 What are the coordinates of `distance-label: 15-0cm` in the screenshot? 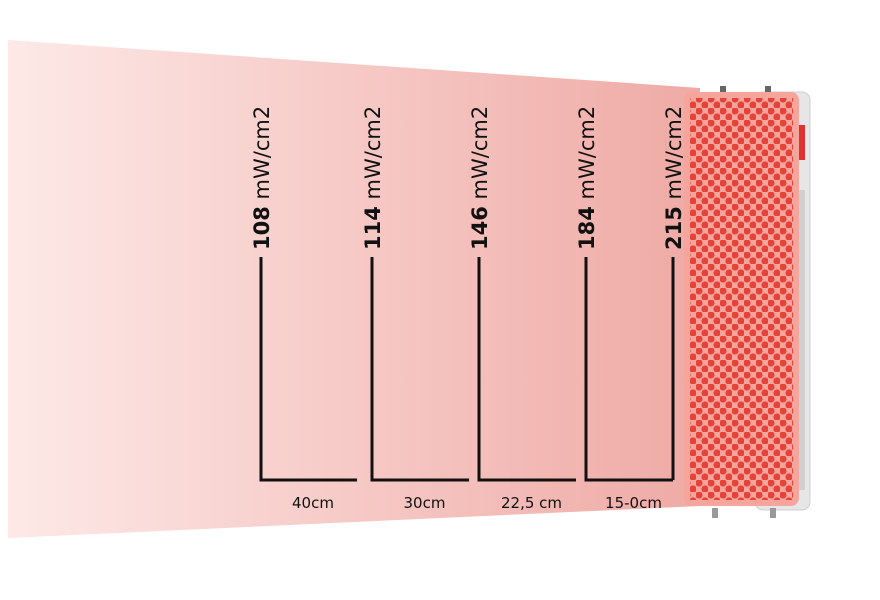 It's located at (633, 503).